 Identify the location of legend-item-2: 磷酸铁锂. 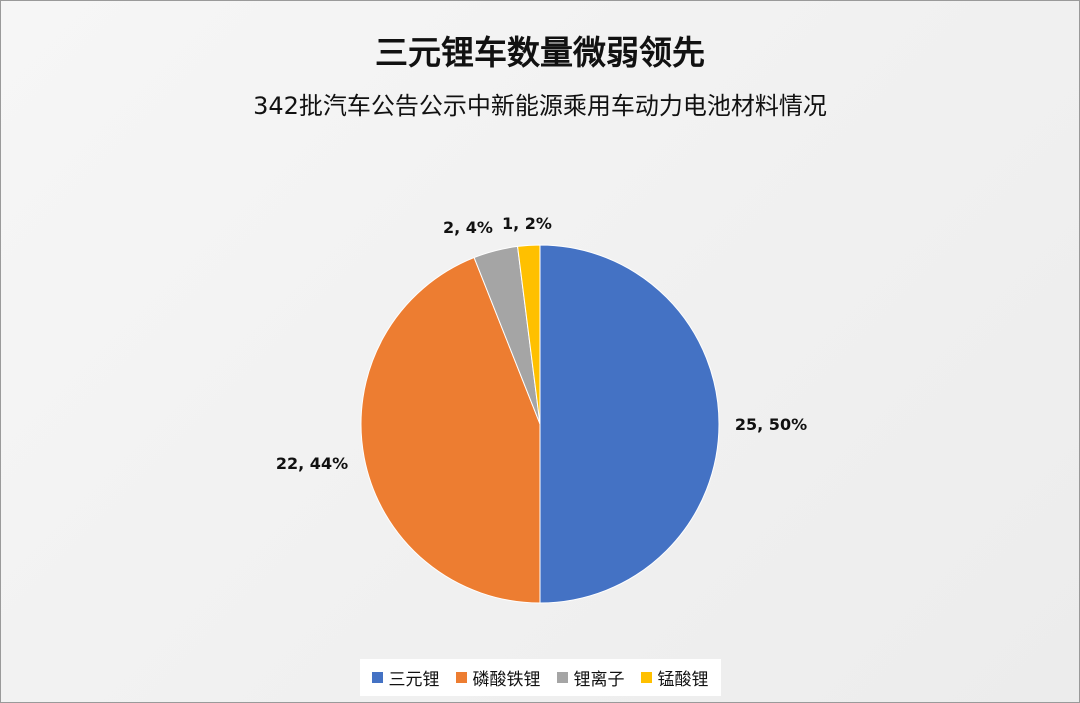
(498, 677).